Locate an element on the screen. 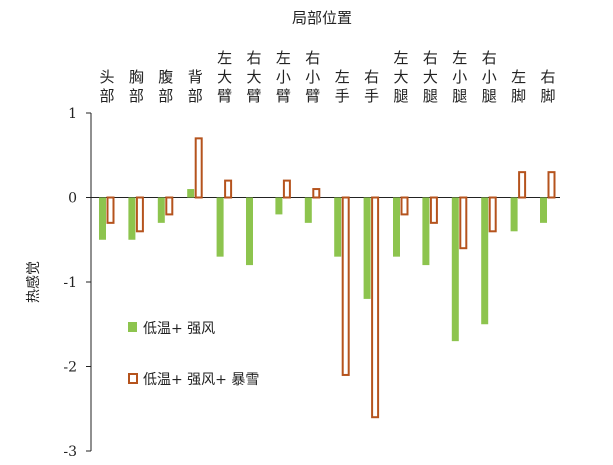 Image resolution: width=613 pixels, height=465 pixels. category-label: 右大腿 is located at coordinates (430, 77).